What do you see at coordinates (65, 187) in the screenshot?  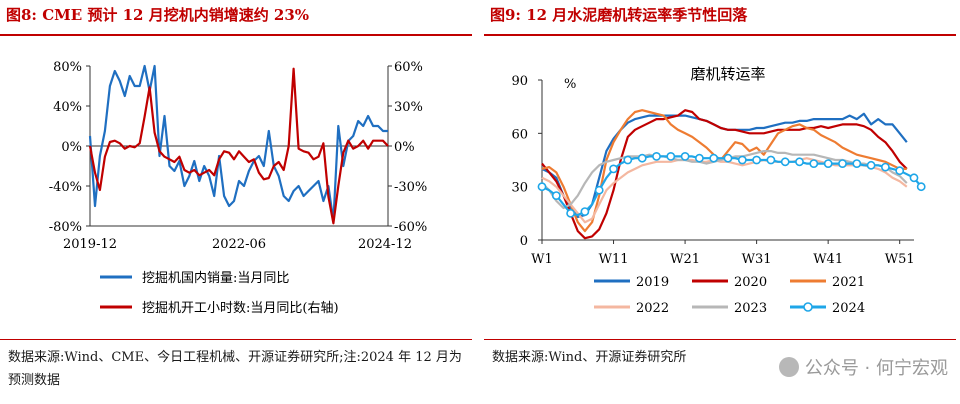 I see `left-y-tick-label: -40%` at bounding box center [65, 187].